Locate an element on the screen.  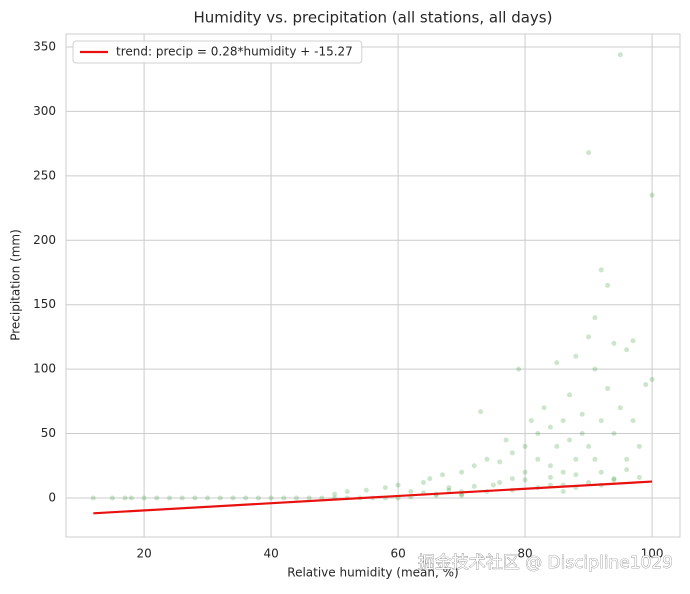
y-tick-label: 50 is located at coordinates (48, 433).